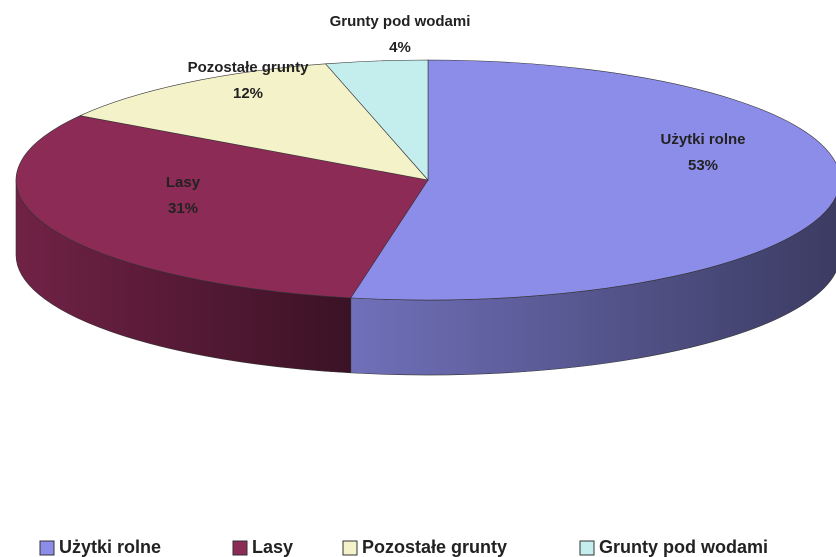 This screenshot has height=557, width=836. Describe the element at coordinates (400, 47) in the screenshot. I see `data-label-value: 4%` at that location.